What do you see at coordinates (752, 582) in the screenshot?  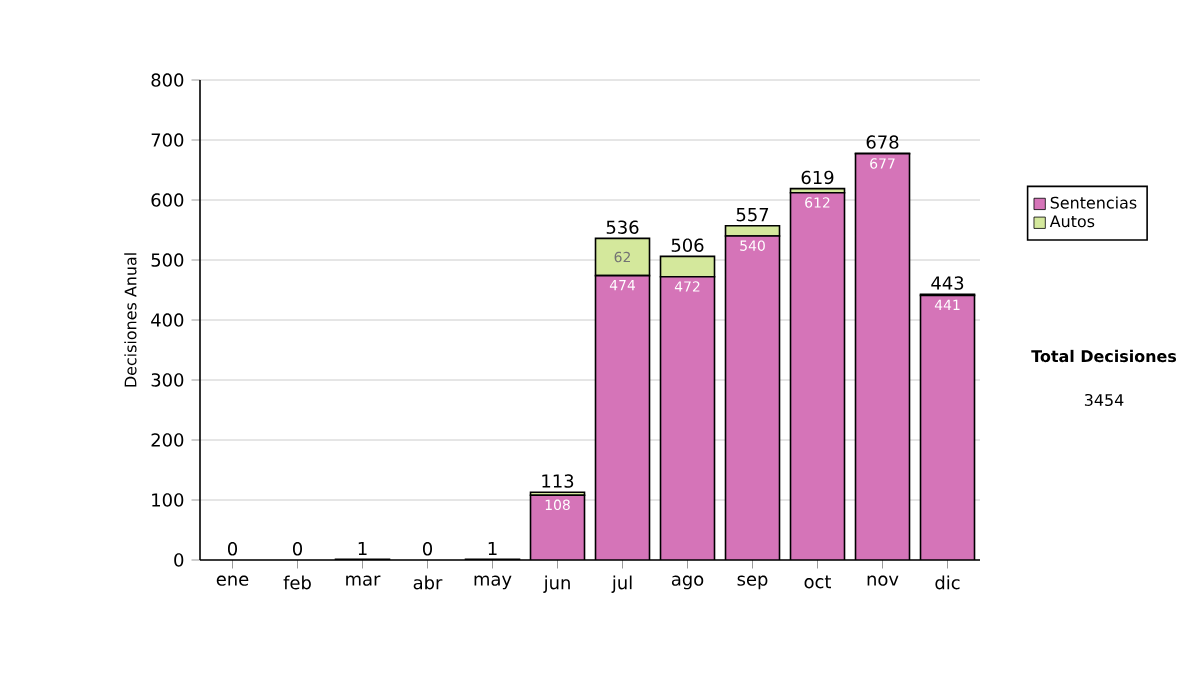 I see `x-tick-label: sep` at bounding box center [752, 582].